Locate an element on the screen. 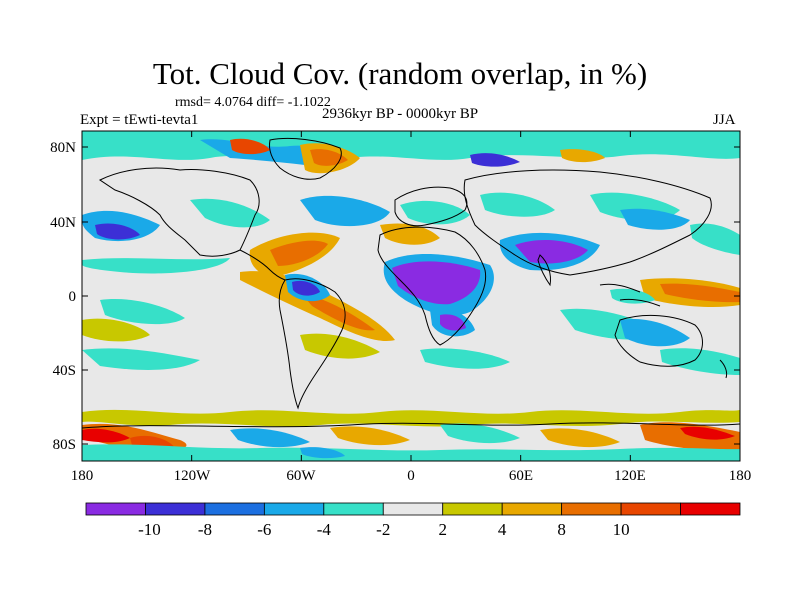 The width and height of the screenshot is (800, 600). colorbar-label: -10 is located at coordinates (149, 529).